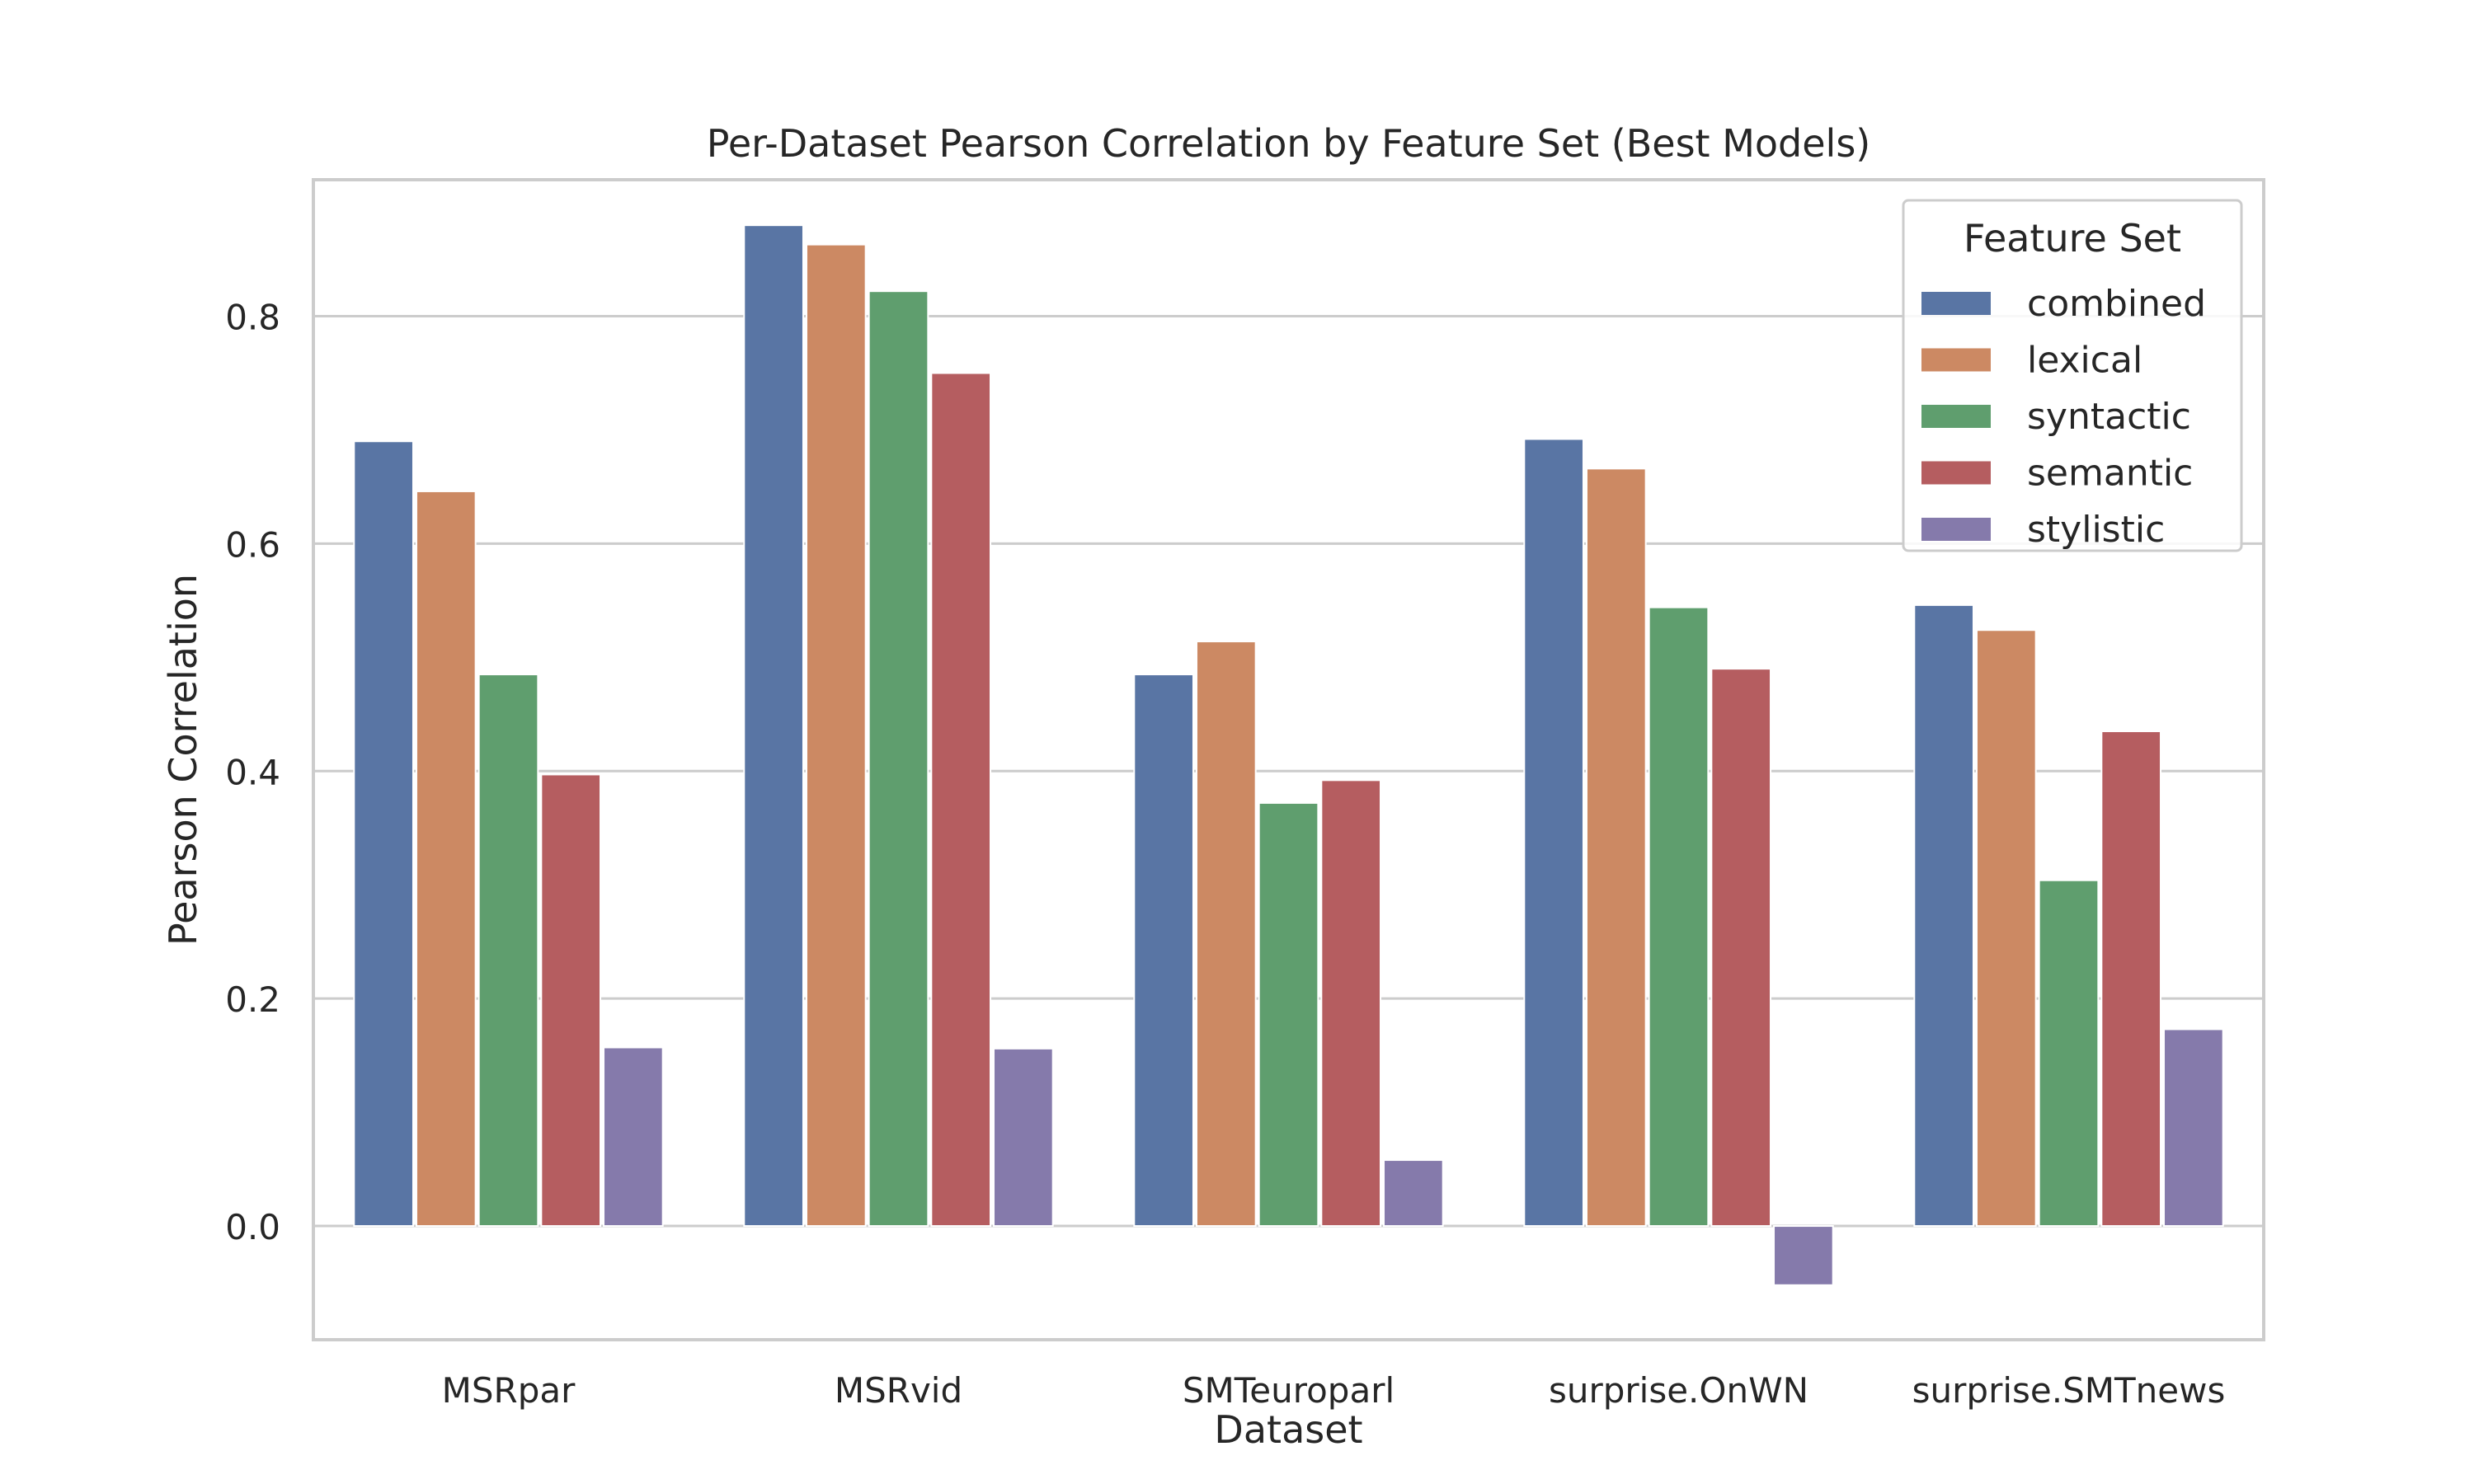  I want to click on x-tick-label: surprise.OnWN, so click(1678, 1390).